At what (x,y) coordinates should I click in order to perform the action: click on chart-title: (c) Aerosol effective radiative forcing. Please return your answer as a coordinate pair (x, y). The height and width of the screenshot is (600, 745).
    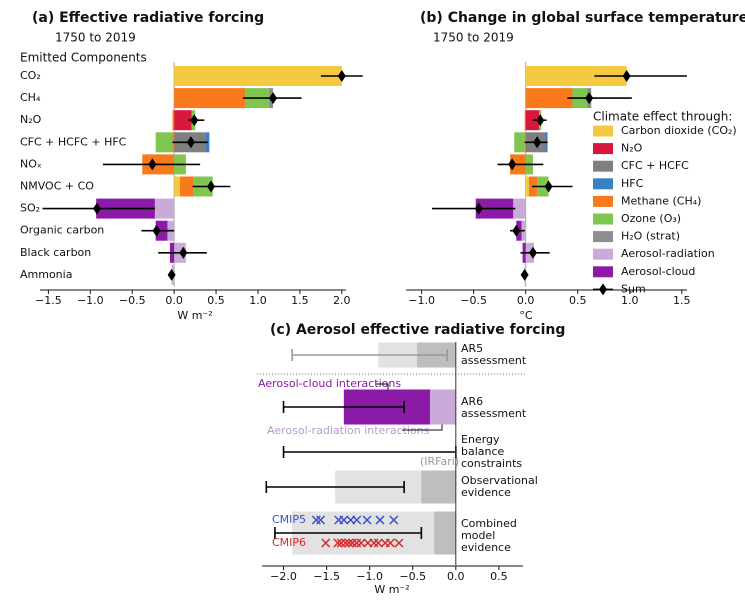
    Looking at the image, I should click on (417, 330).